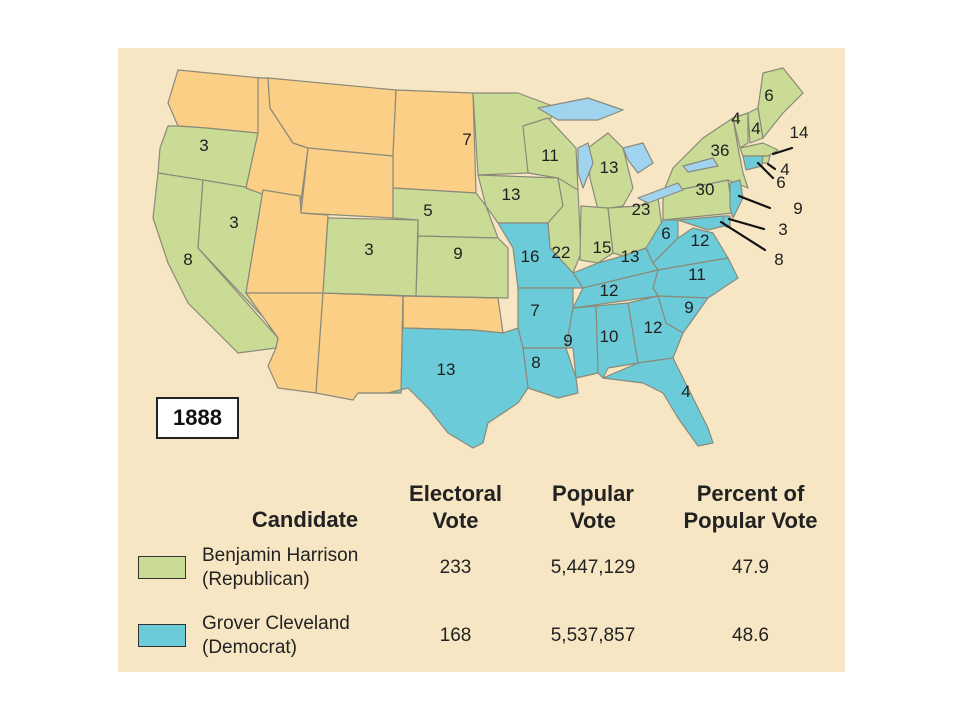 This screenshot has height=720, width=960. Describe the element at coordinates (782, 229) in the screenshot. I see `electoral-label-delaware: 3` at that location.